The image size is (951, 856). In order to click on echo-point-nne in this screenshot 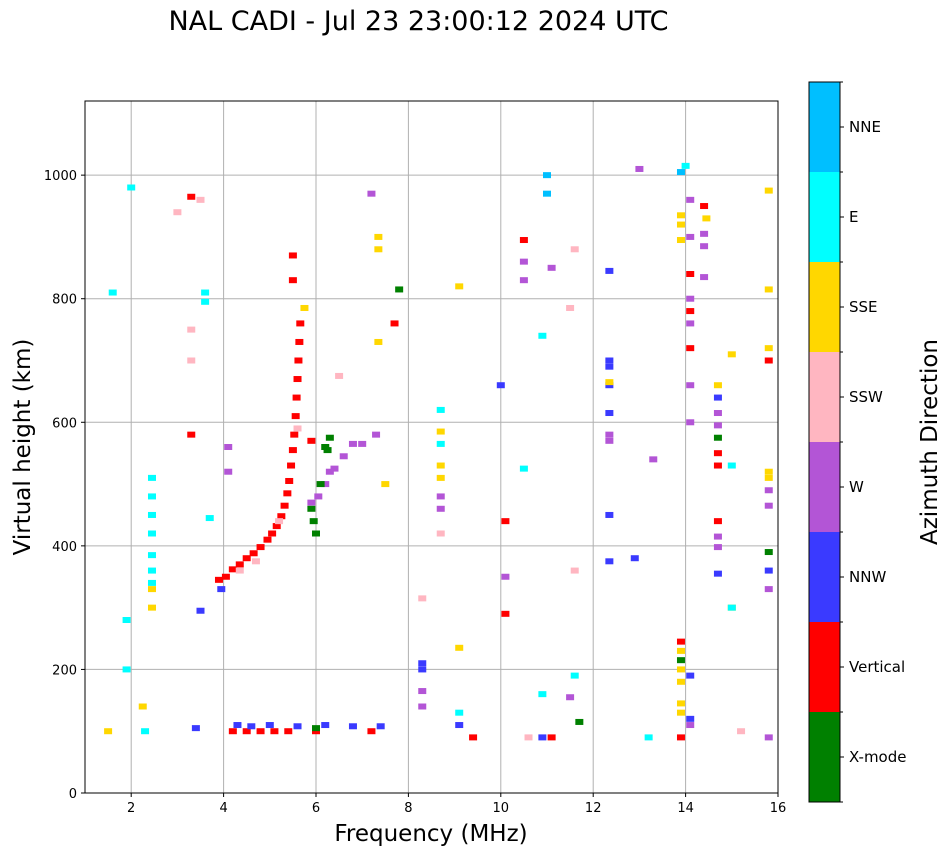, I will do `click(547, 193)`.